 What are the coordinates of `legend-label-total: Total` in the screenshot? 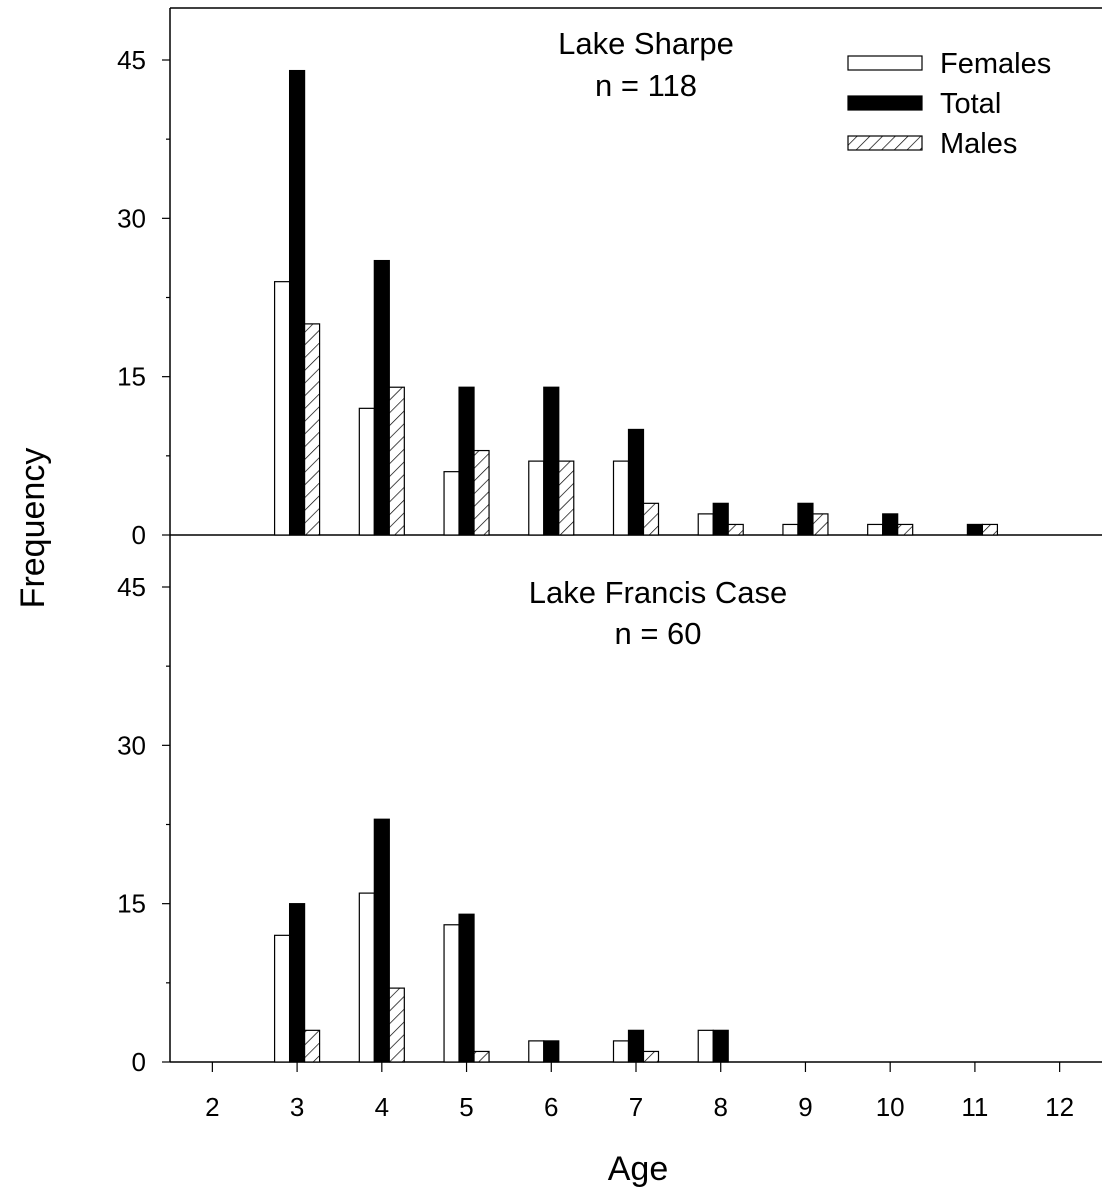 It's located at (970, 104).